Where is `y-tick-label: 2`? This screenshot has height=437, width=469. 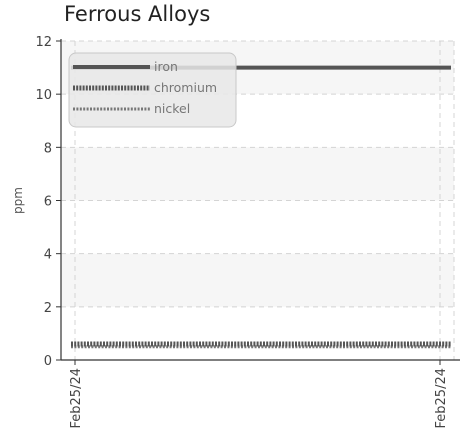
y-tick-label: 2 is located at coordinates (48, 308).